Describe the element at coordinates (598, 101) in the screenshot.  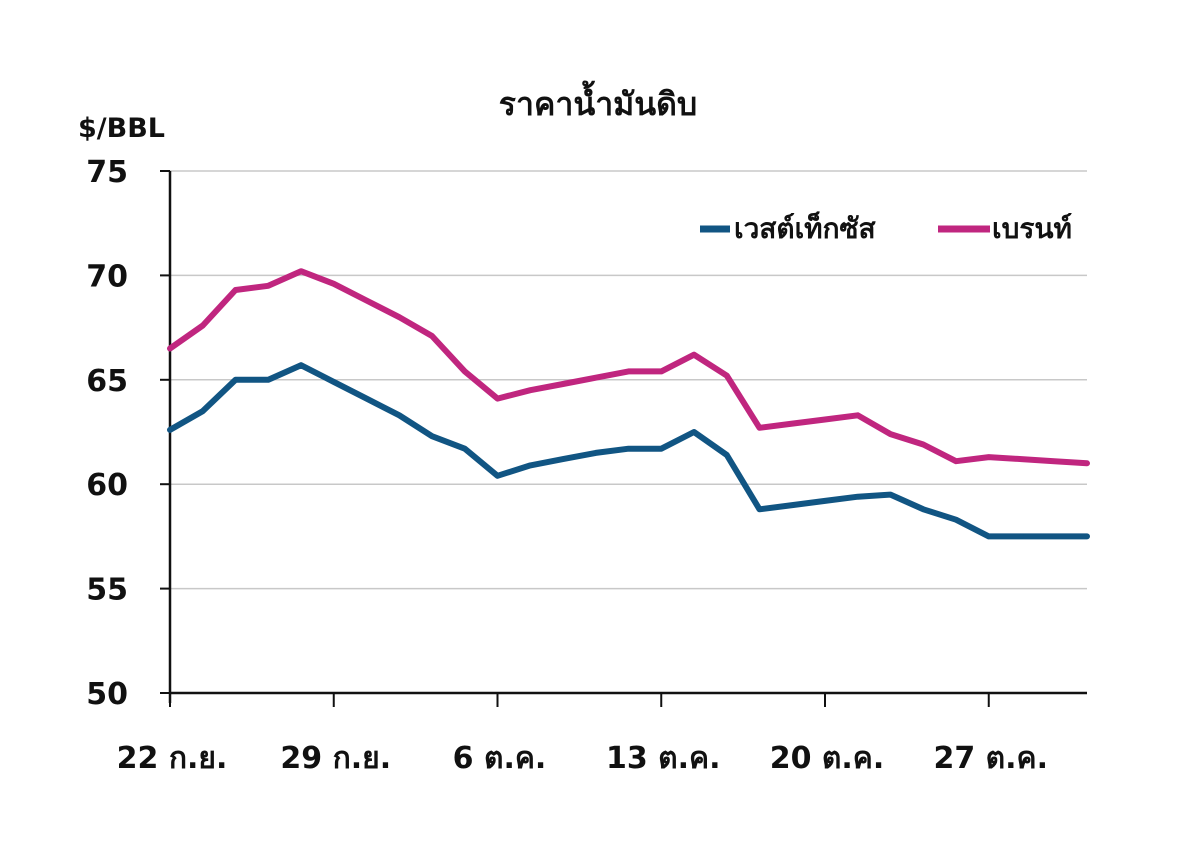
I see `chart-title: ราคาน้ำมันดิบ` at that location.